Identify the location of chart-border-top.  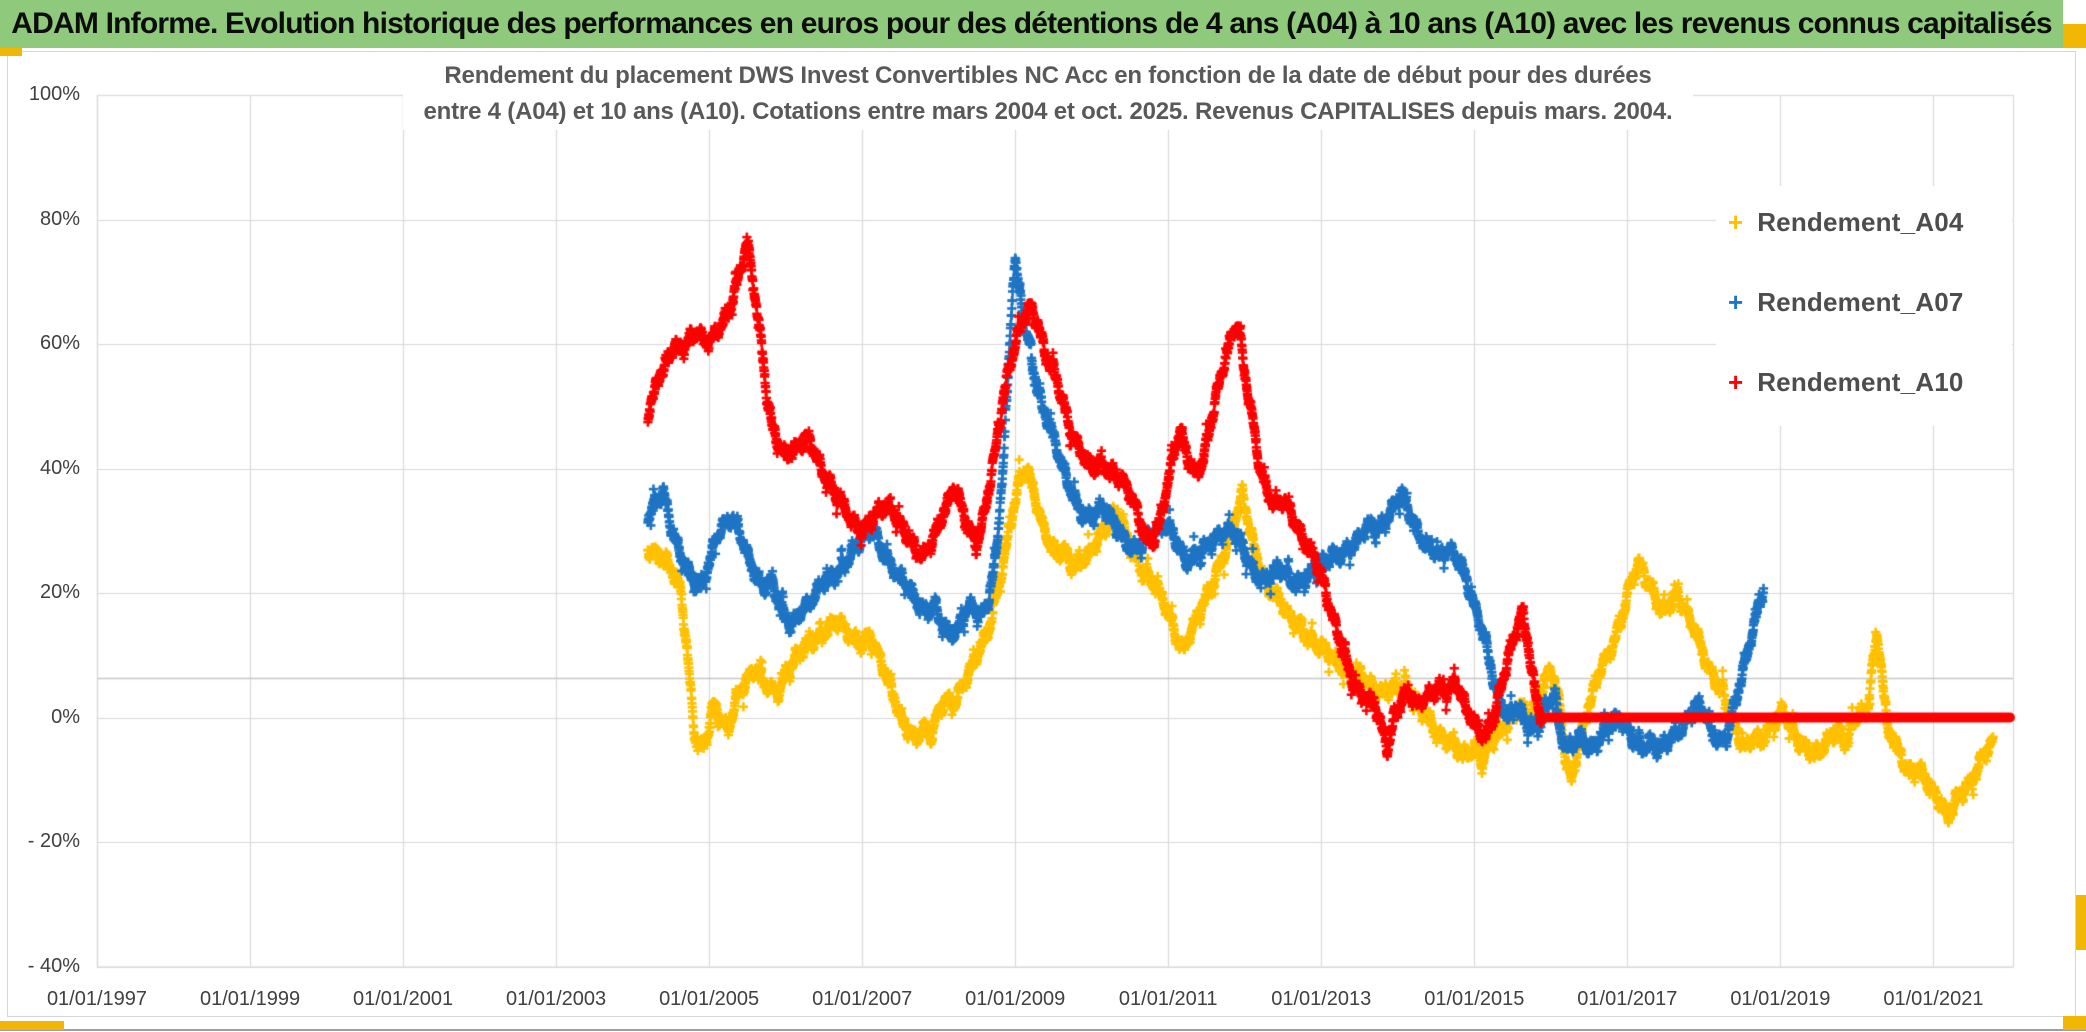
(1041, 51).